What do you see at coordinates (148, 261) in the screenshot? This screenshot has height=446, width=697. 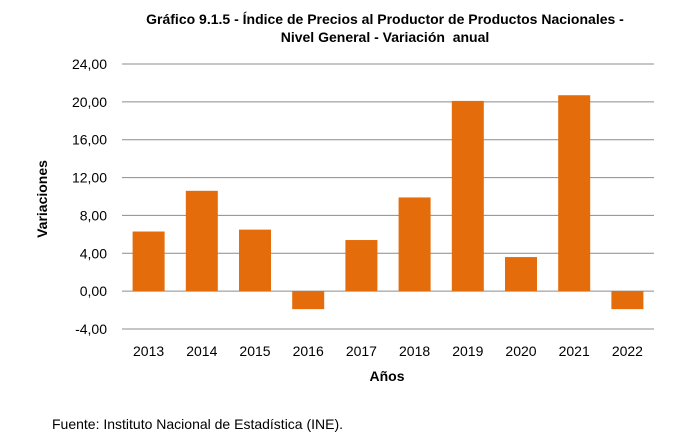 I see `bar-2013` at bounding box center [148, 261].